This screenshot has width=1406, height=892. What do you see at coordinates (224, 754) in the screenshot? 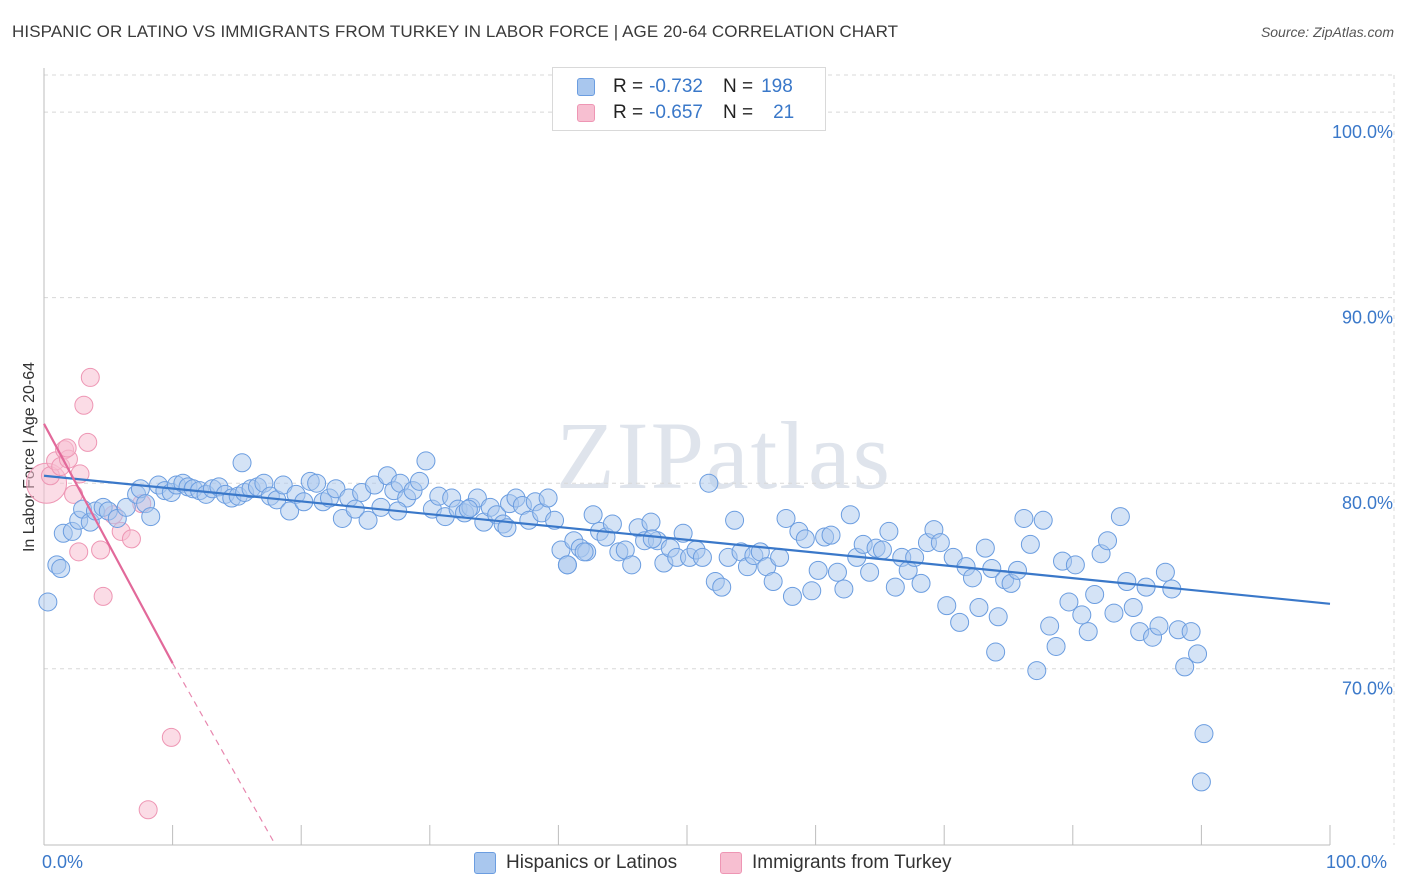
I see `pink-trend-extension` at bounding box center [224, 754].